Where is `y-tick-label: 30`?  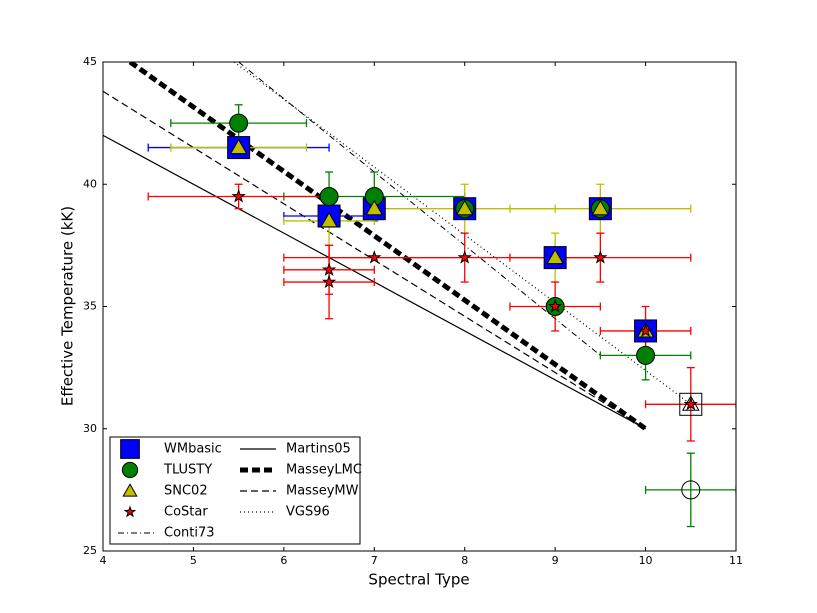 y-tick-label: 30 is located at coordinates (90, 428).